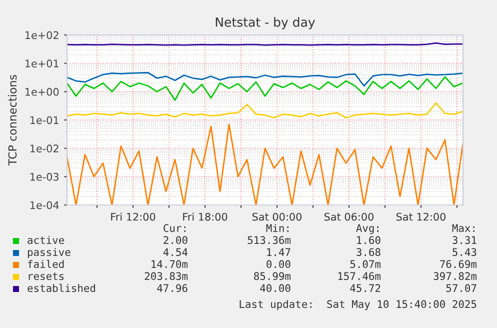  I want to click on text: Cur: Min: Avg: Max:, so click(319, 229).